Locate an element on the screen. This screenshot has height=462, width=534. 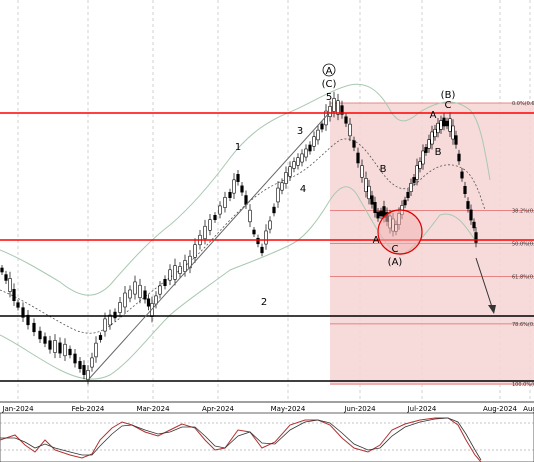
fib-level-label: 50.0%(0.63%) is located at coordinates (523, 245).